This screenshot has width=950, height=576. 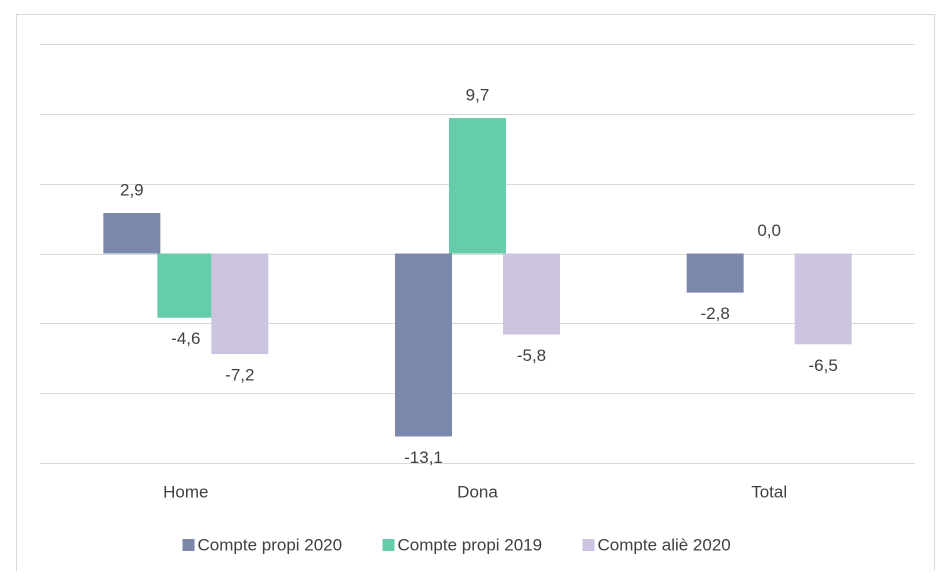 I want to click on x-tick-label: Dona, so click(x=477, y=491).